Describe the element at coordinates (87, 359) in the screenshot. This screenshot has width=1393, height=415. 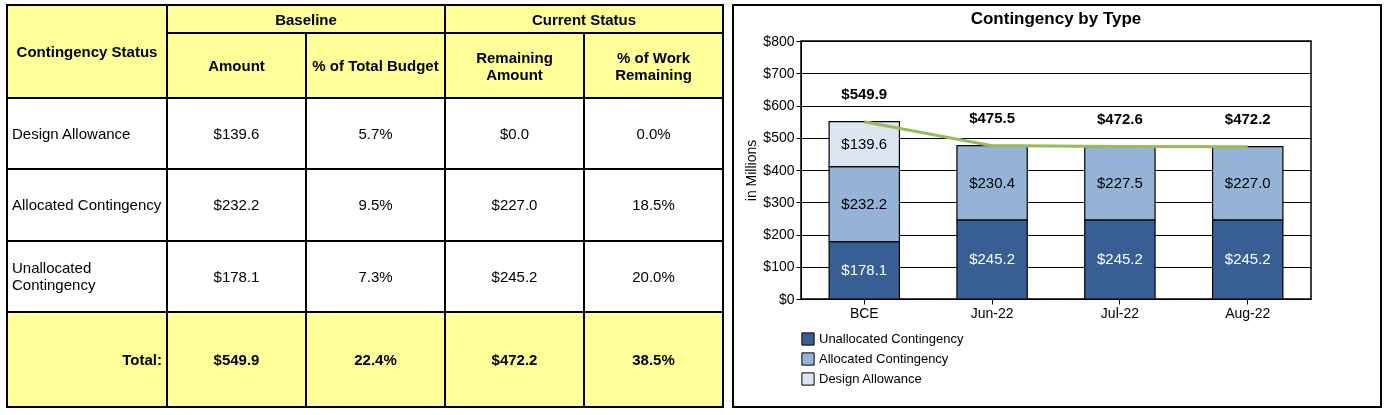
I see `text: Total:` at that location.